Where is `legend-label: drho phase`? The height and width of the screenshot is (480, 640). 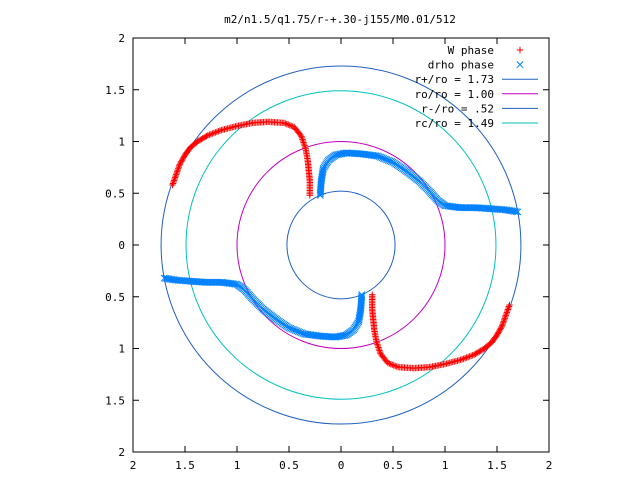
legend-label: drho phase is located at coordinates (461, 65).